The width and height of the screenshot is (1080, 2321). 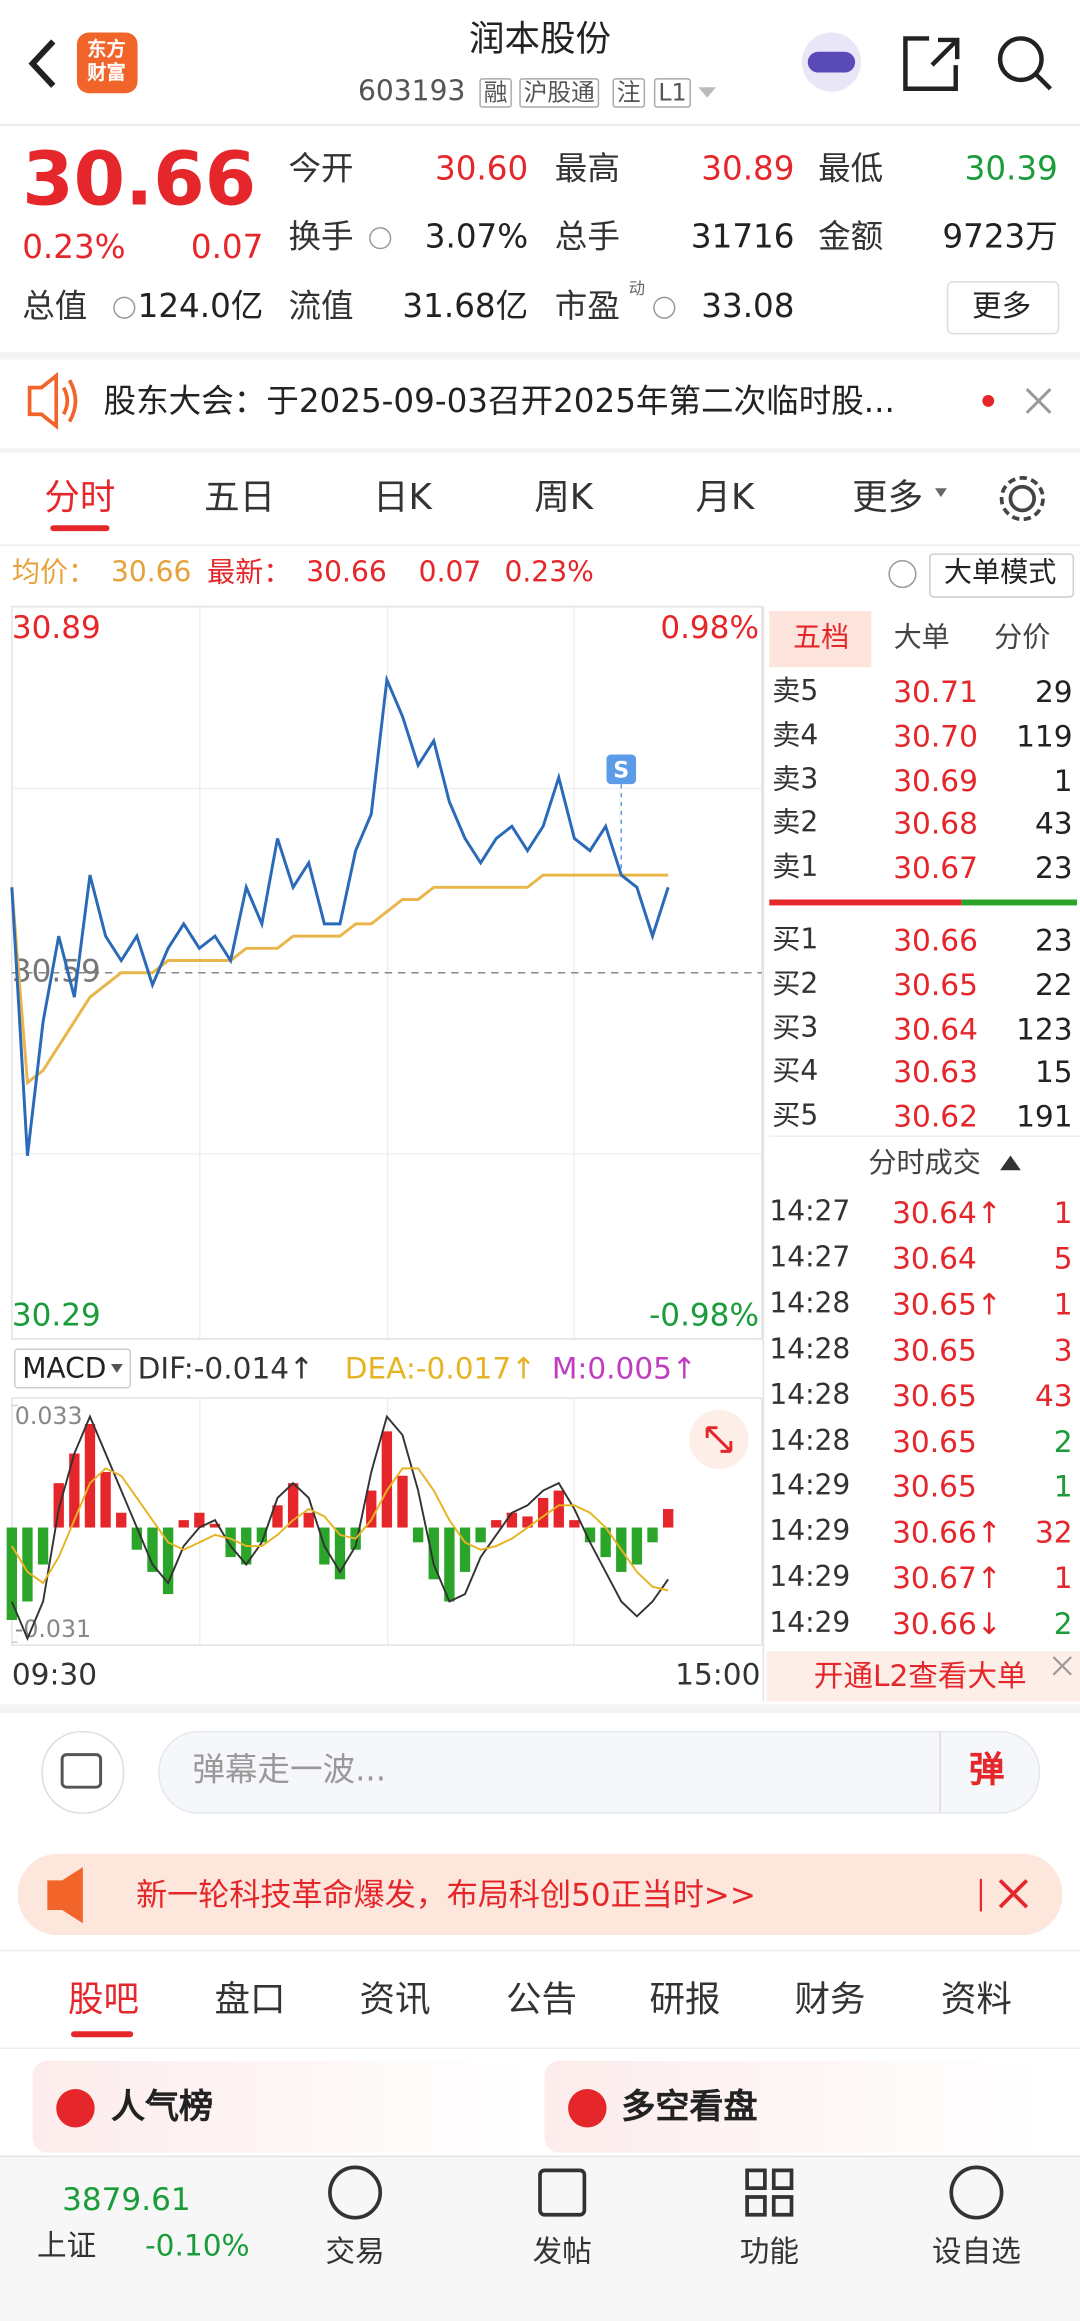 What do you see at coordinates (621, 769) in the screenshot?
I see `annotation-box` at bounding box center [621, 769].